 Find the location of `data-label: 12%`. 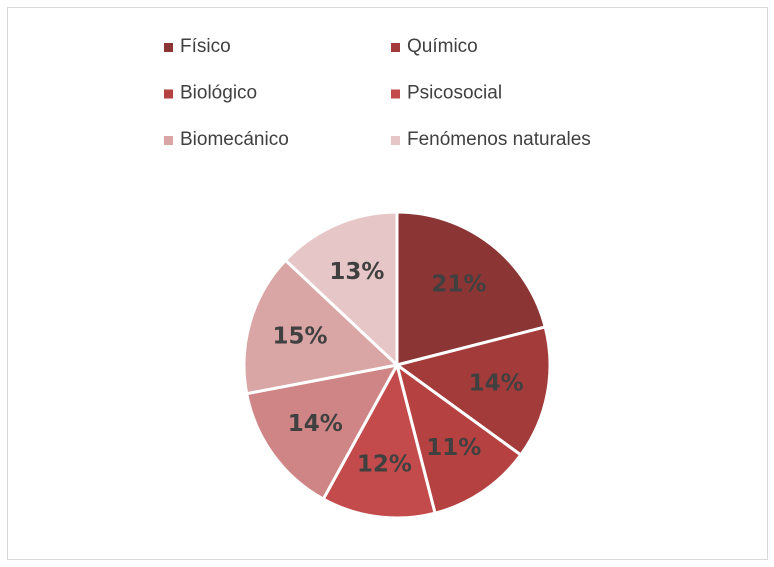

data-label: 12% is located at coordinates (384, 465).